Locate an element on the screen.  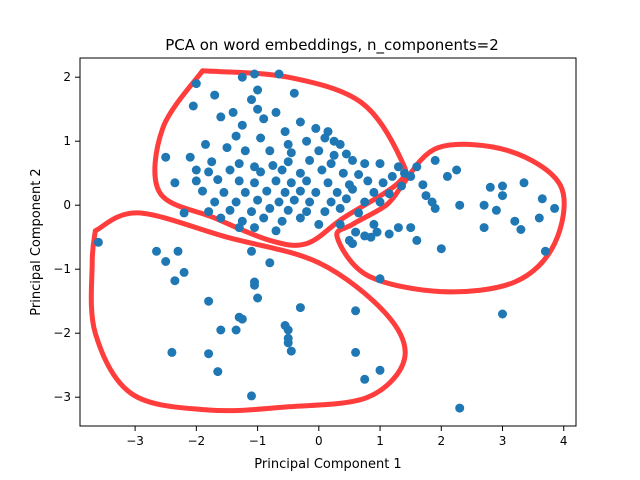
y-tick-label: 0 is located at coordinates (67, 205).